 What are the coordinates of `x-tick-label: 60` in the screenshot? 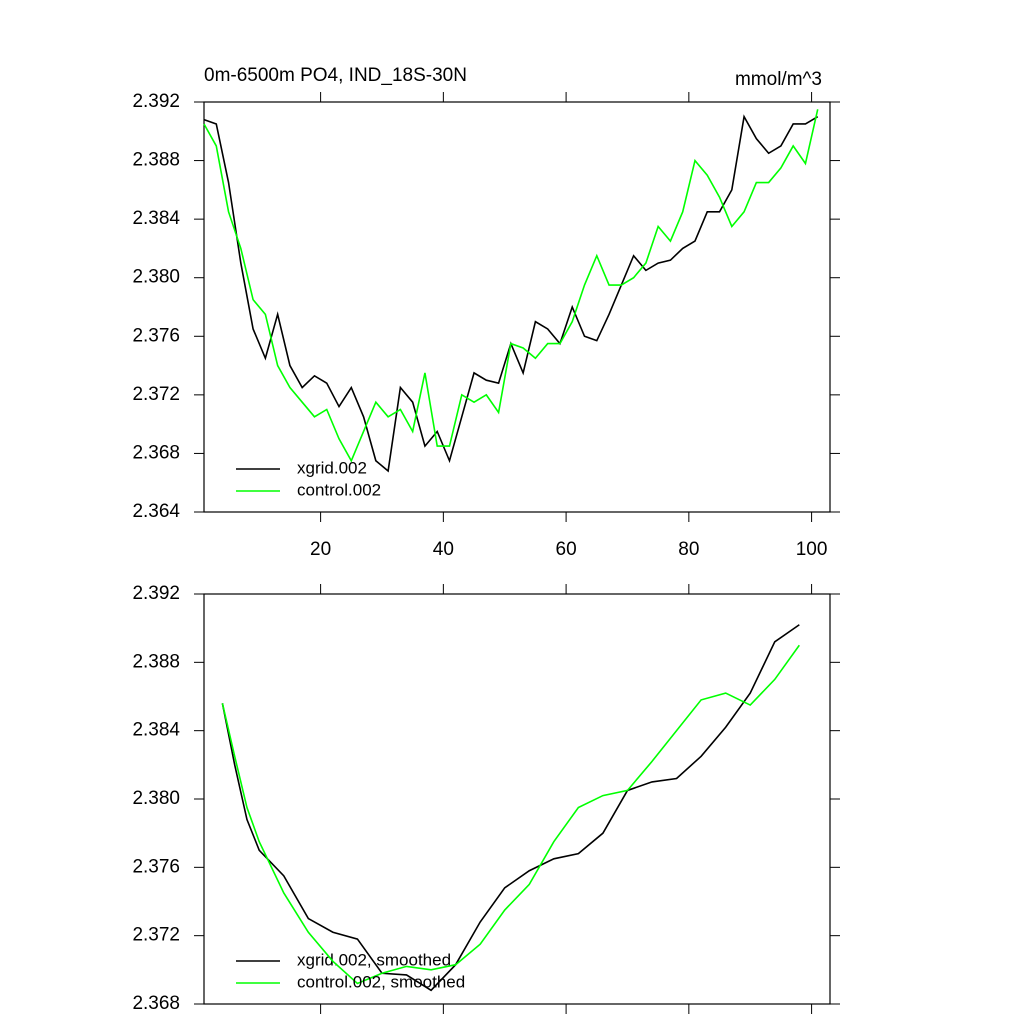 It's located at (566, 549).